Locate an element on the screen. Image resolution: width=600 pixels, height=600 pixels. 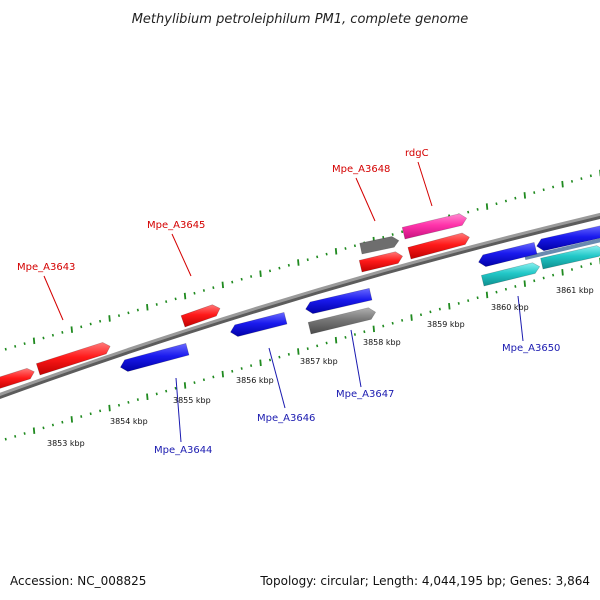
gene-mpe-a3648 is located at coordinates (379, 245).